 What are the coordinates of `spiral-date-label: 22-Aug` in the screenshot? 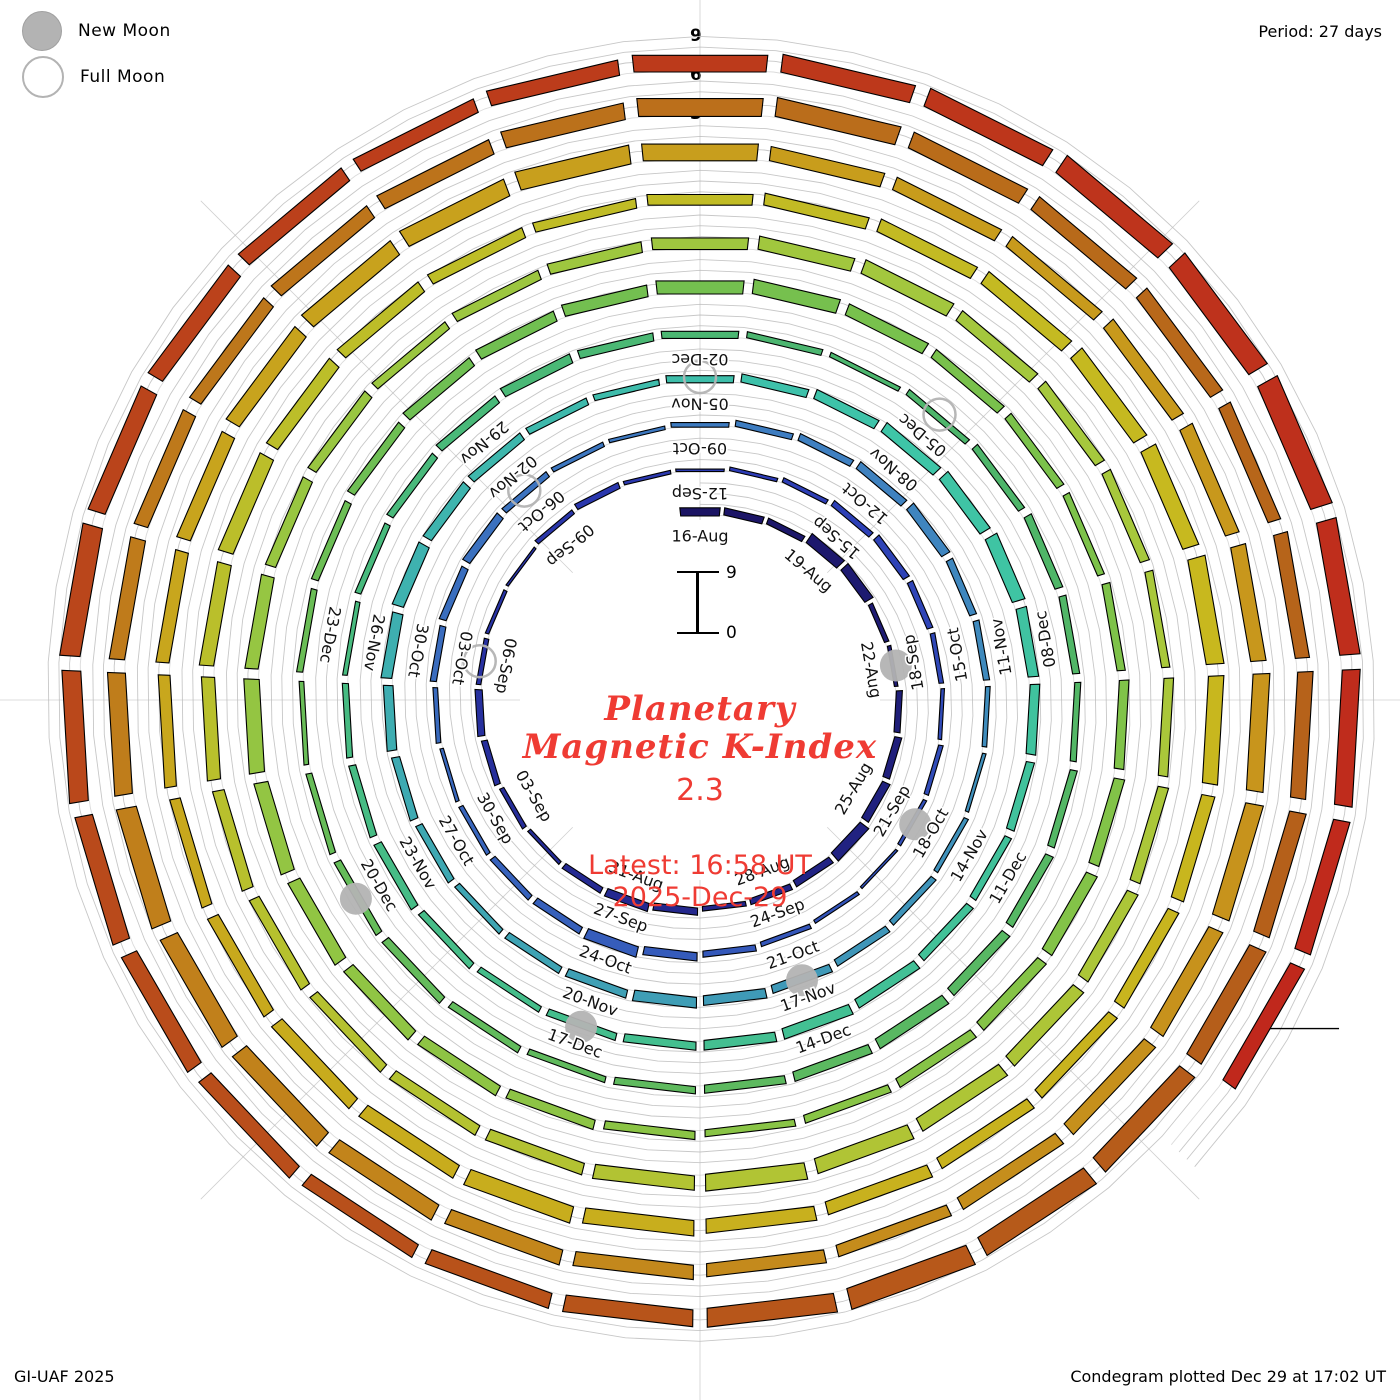 It's located at (871, 669).